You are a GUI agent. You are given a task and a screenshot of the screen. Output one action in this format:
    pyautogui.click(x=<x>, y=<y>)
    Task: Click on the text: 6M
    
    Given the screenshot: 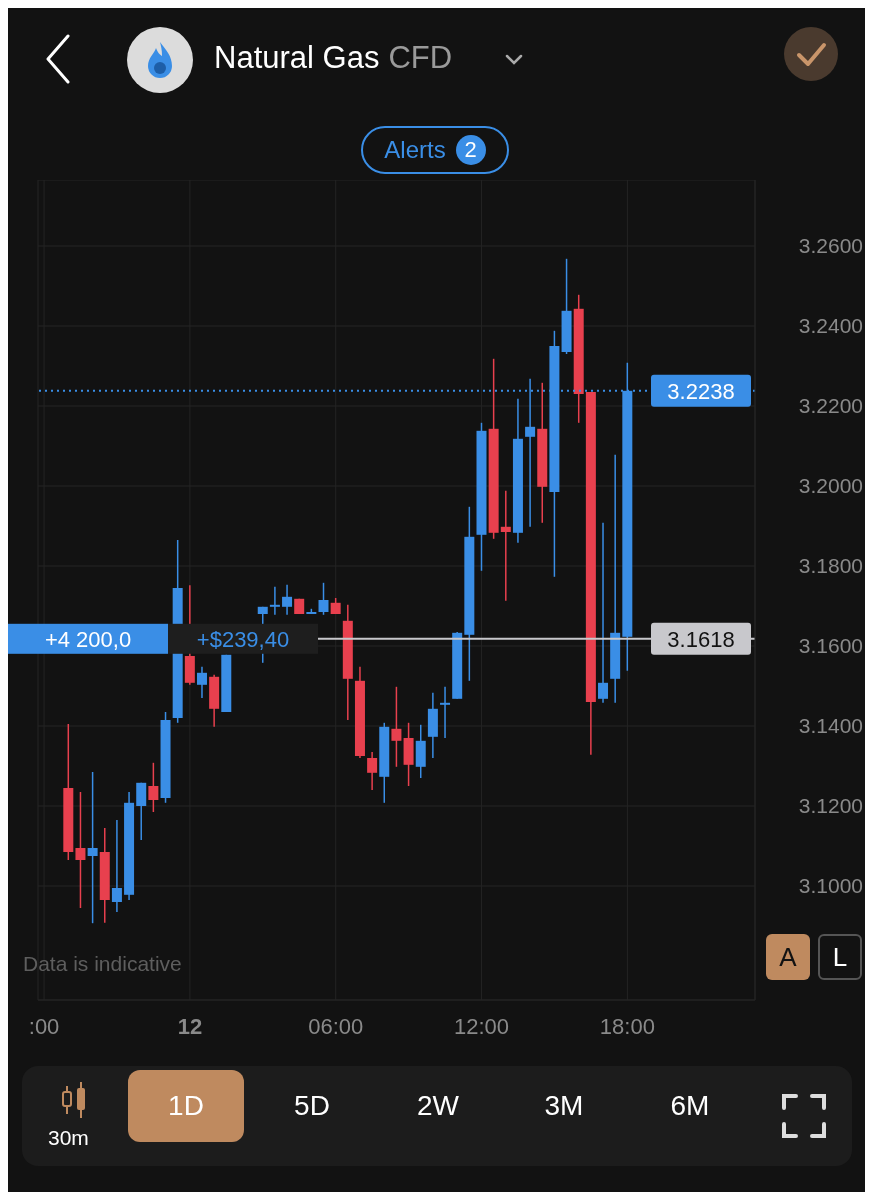 What is the action you would take?
    pyautogui.click(x=690, y=1106)
    